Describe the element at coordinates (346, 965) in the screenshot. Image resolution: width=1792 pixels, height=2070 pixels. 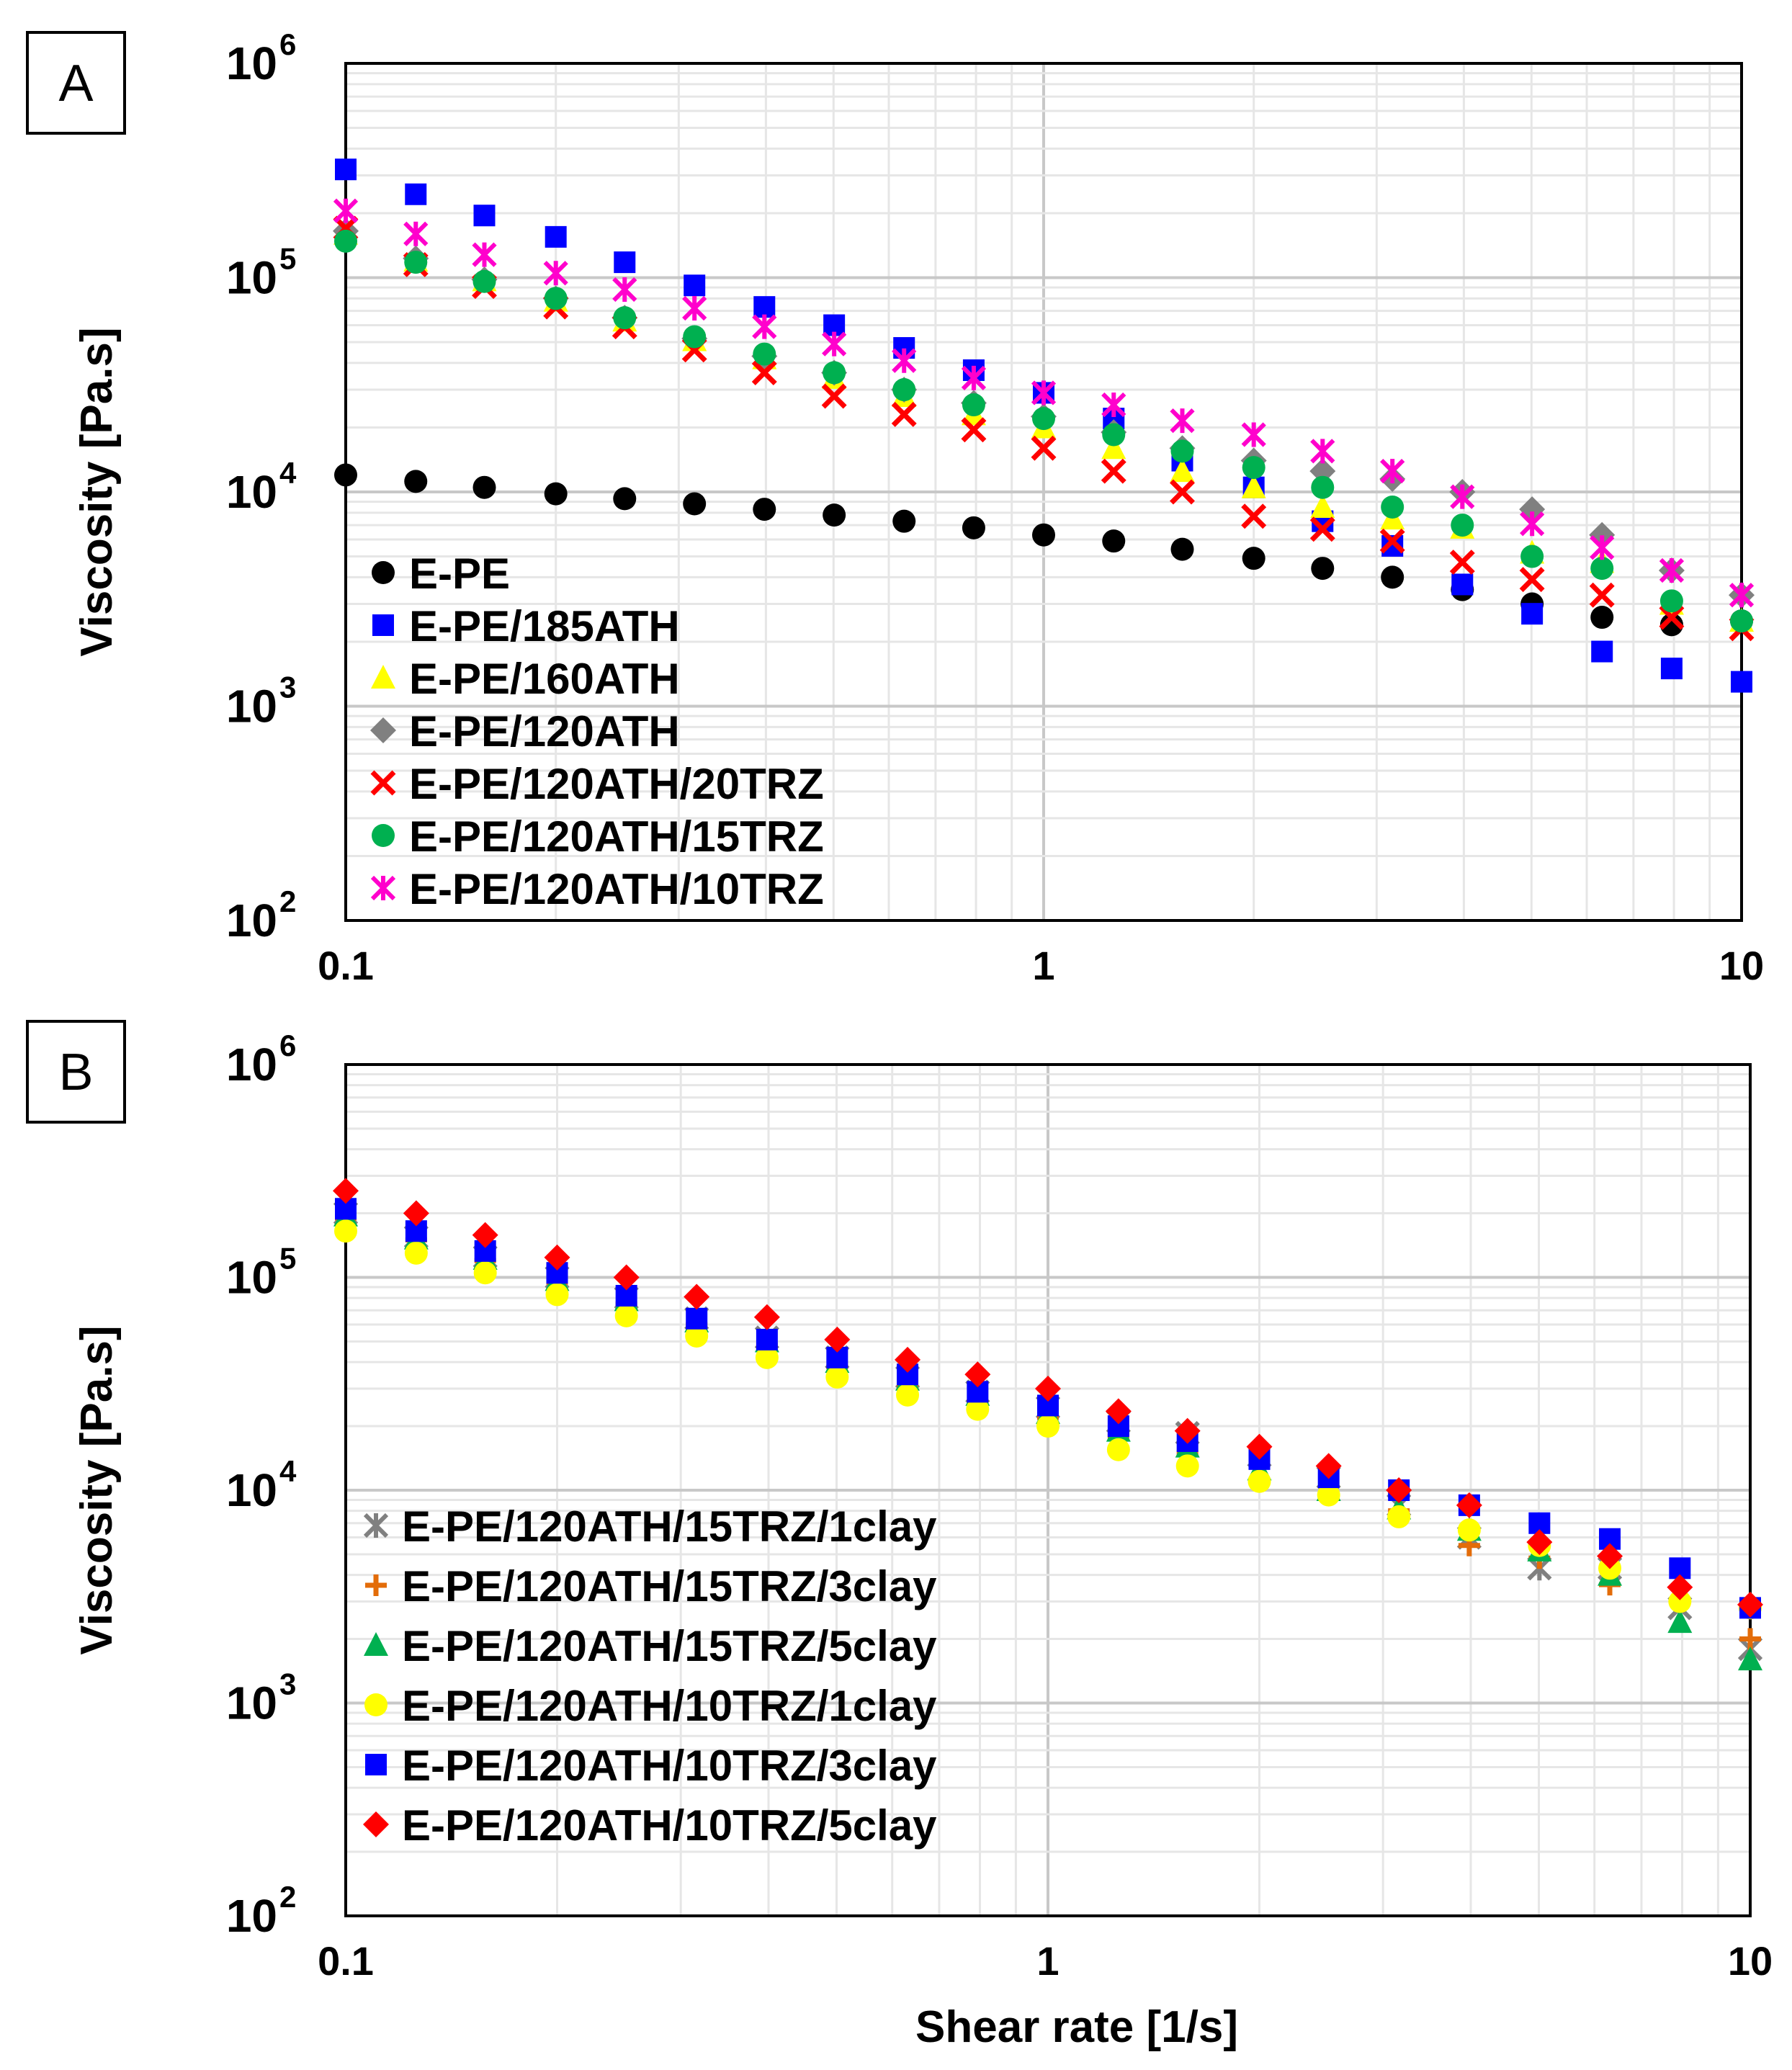
I see `x-tick-label: 0.1` at that location.